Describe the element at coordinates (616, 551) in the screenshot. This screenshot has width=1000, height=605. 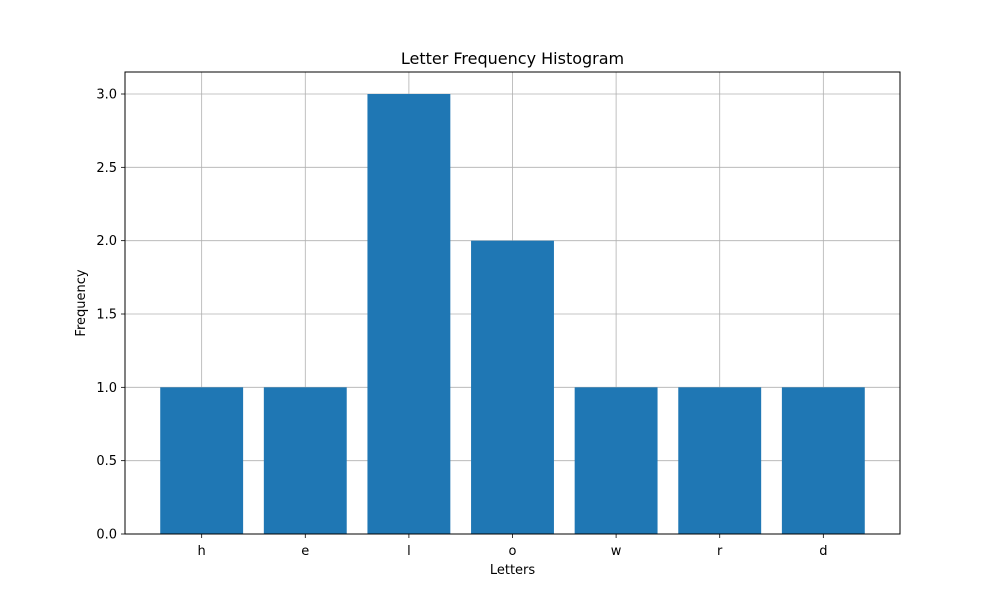
I see `x-tick-label: w` at that location.